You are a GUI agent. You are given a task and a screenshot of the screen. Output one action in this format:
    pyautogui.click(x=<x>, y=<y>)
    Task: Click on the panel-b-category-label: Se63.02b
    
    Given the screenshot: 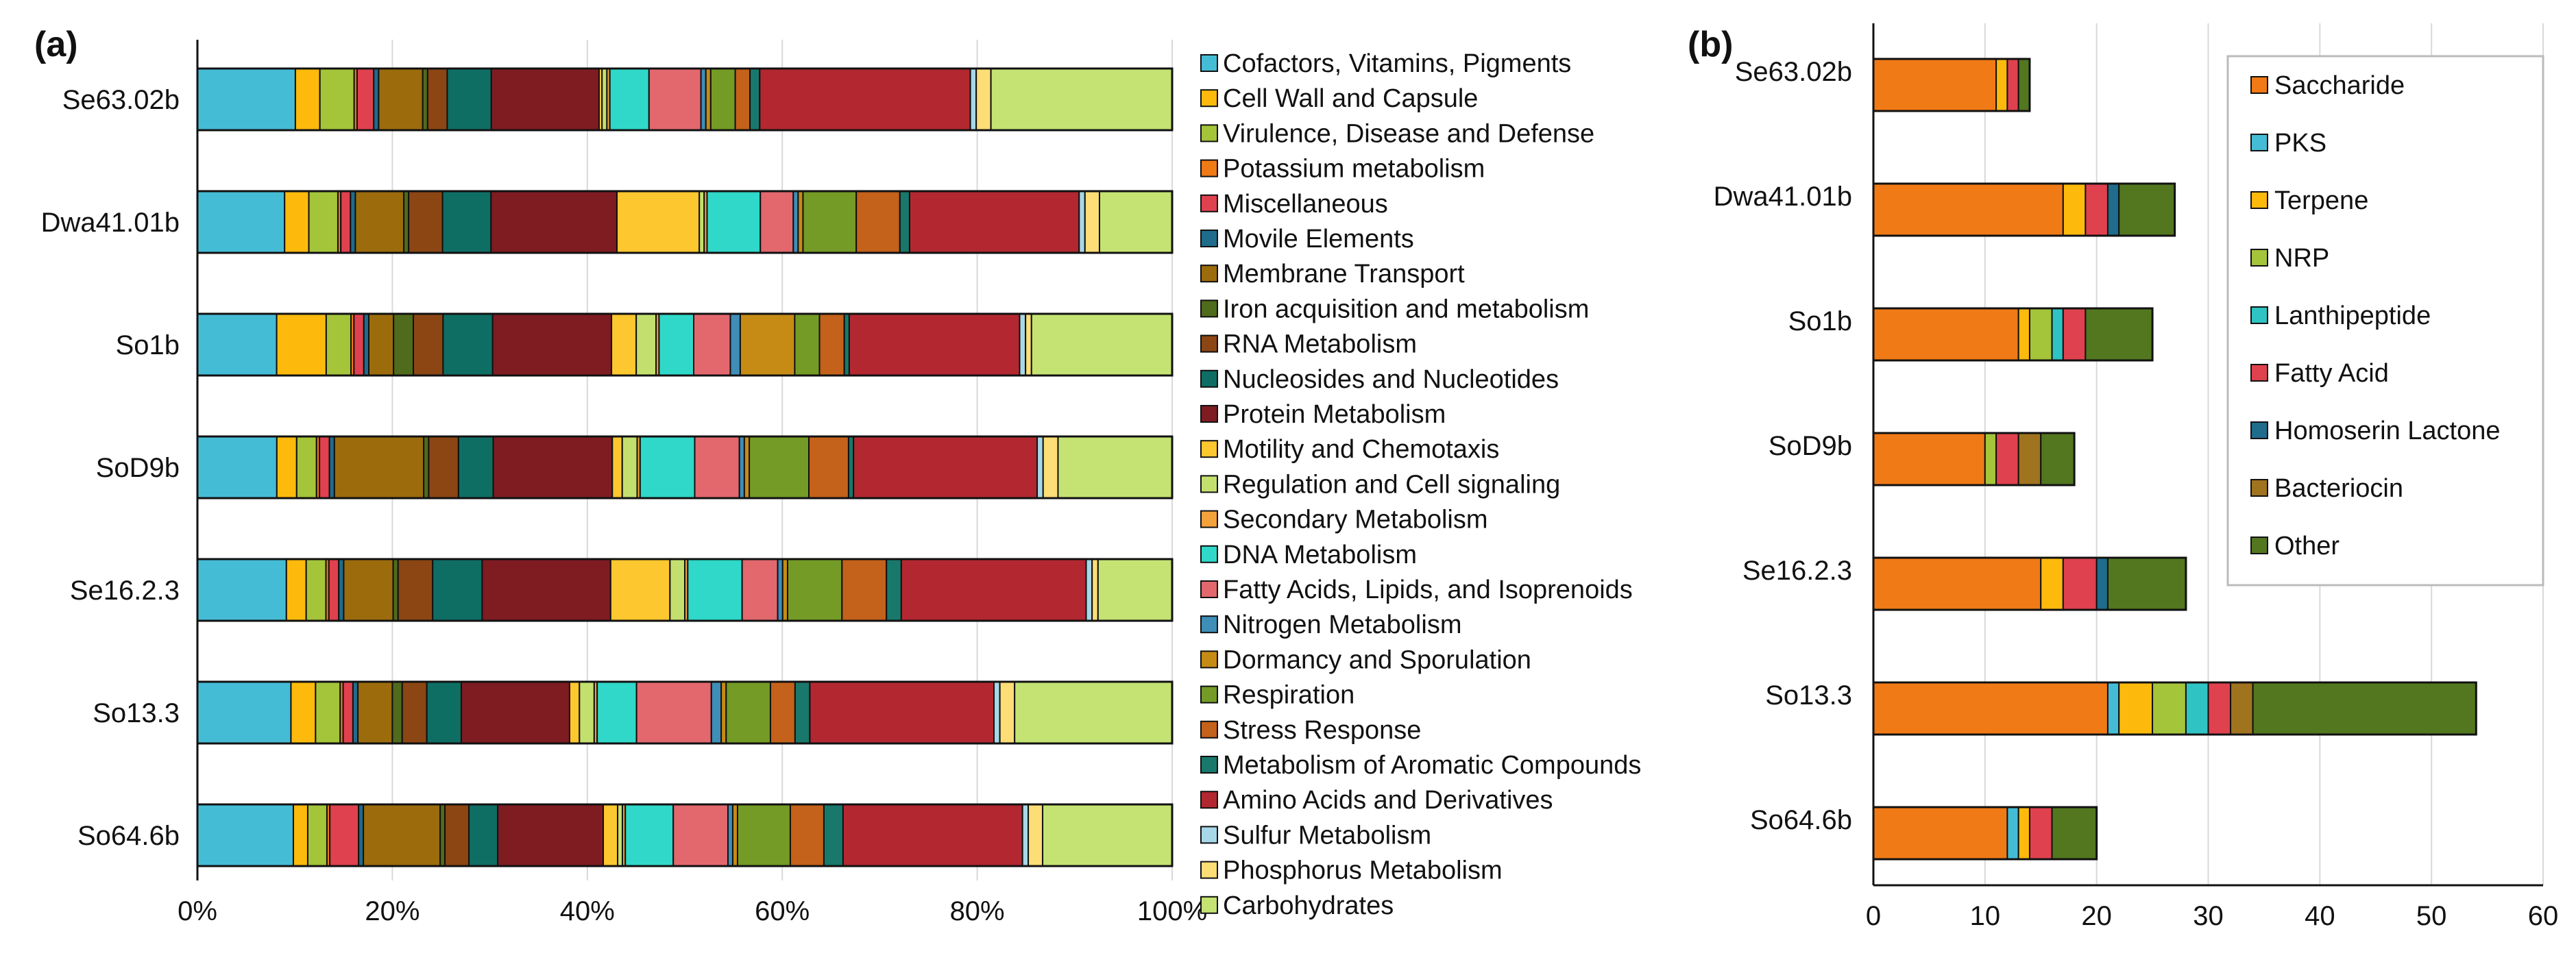 What is the action you would take?
    pyautogui.click(x=1793, y=72)
    